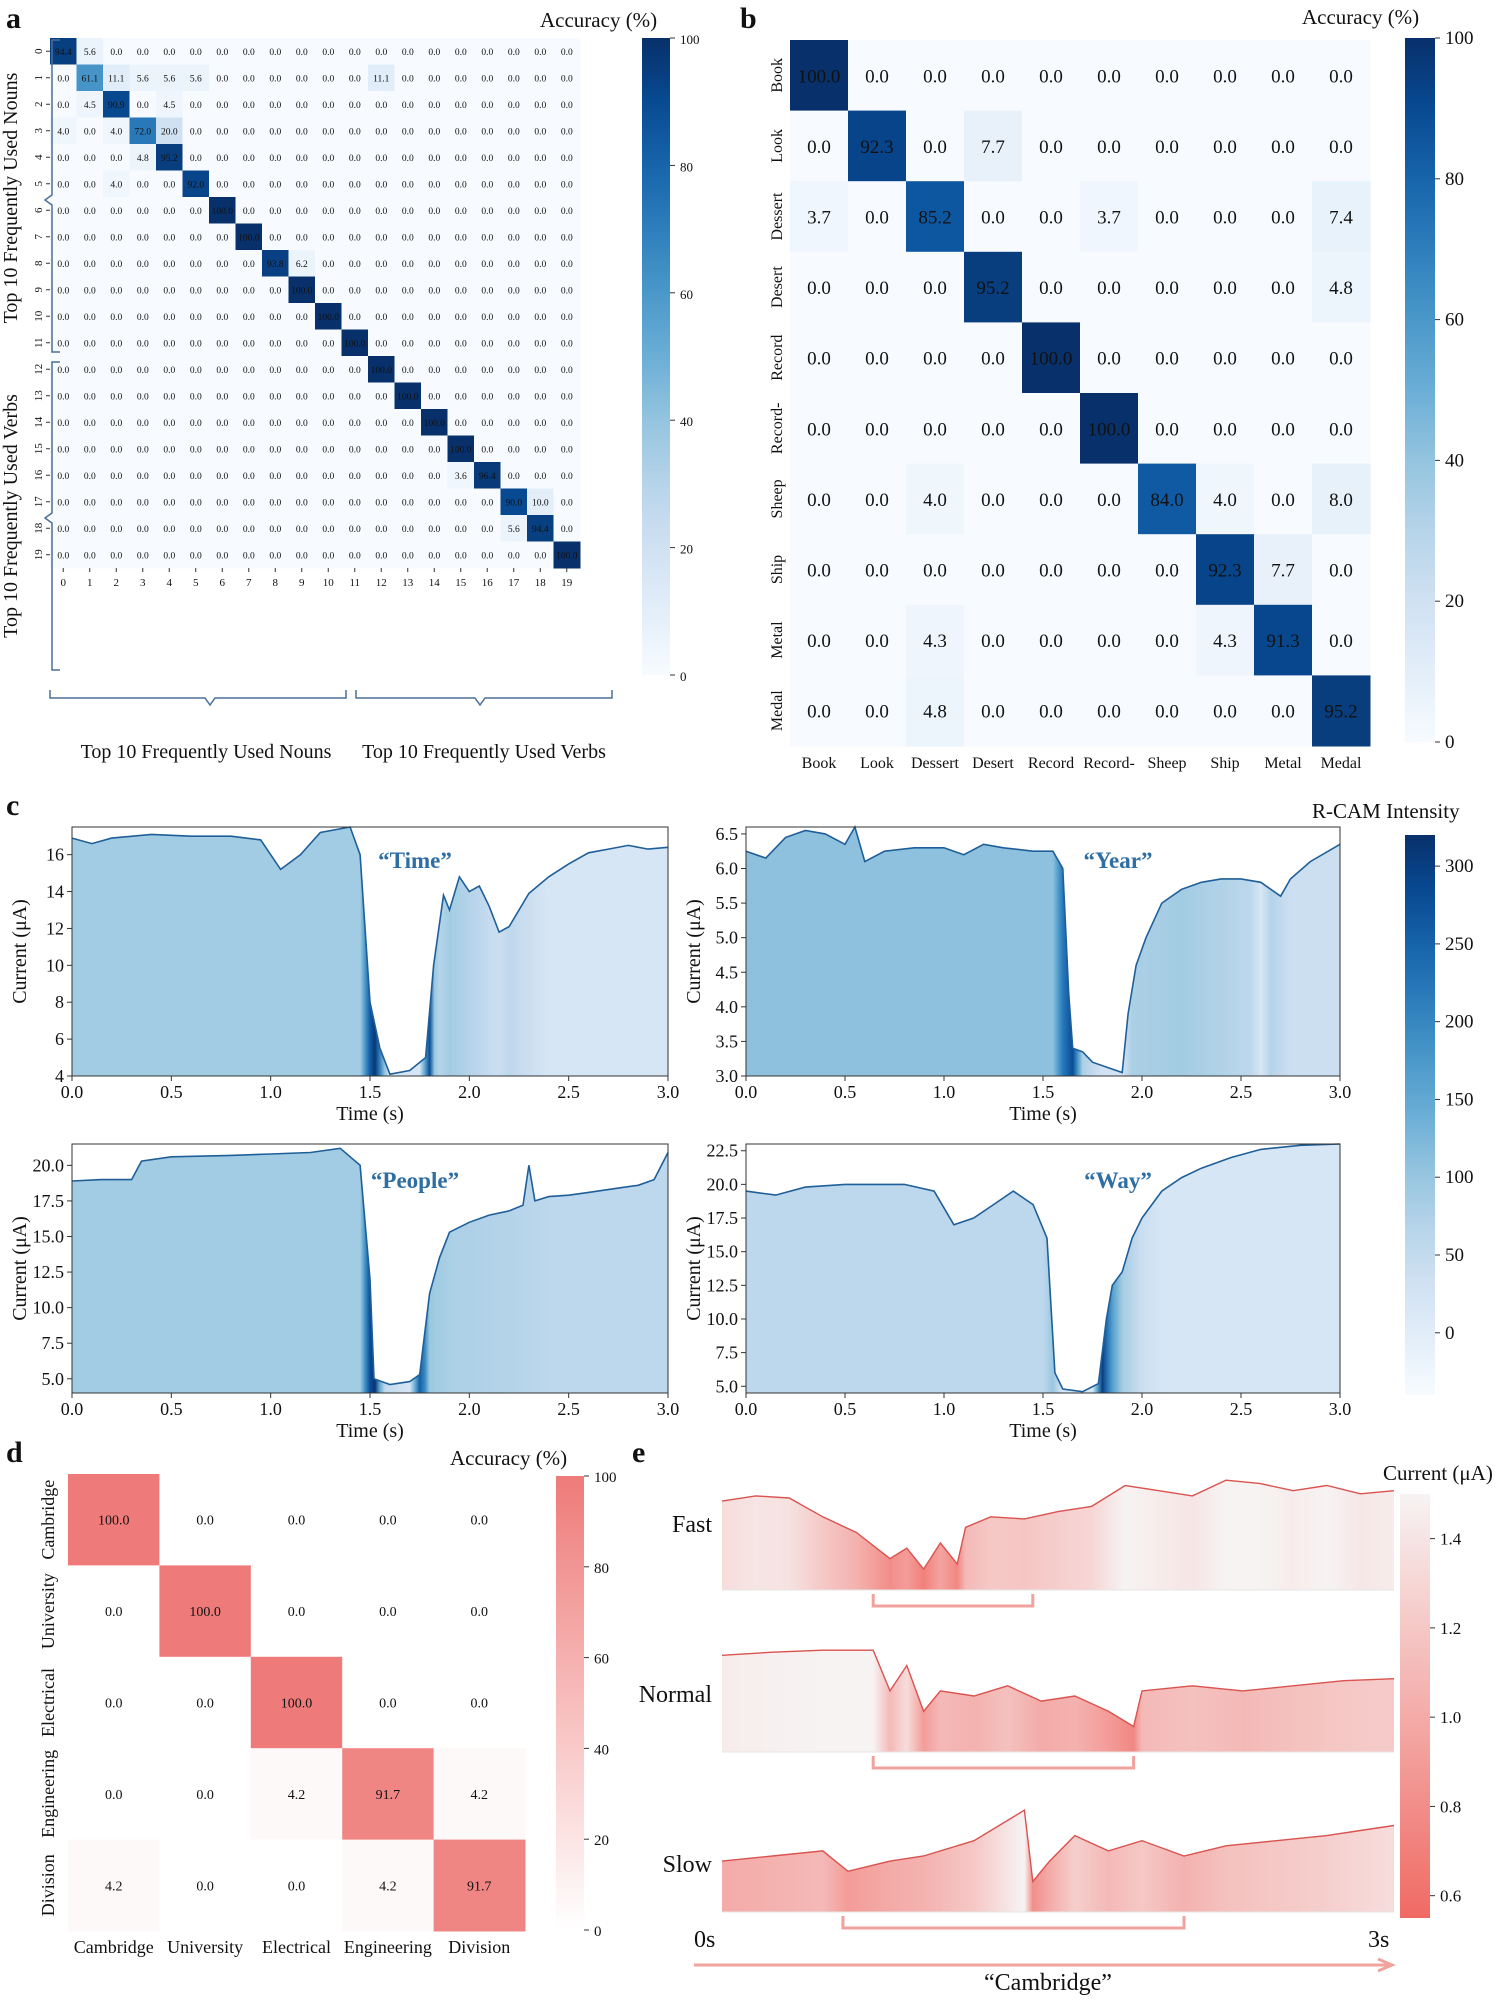 Image resolution: width=1496 pixels, height=2000 pixels. What do you see at coordinates (297, 1795) in the screenshot?
I see `cell-value: 4.2` at bounding box center [297, 1795].